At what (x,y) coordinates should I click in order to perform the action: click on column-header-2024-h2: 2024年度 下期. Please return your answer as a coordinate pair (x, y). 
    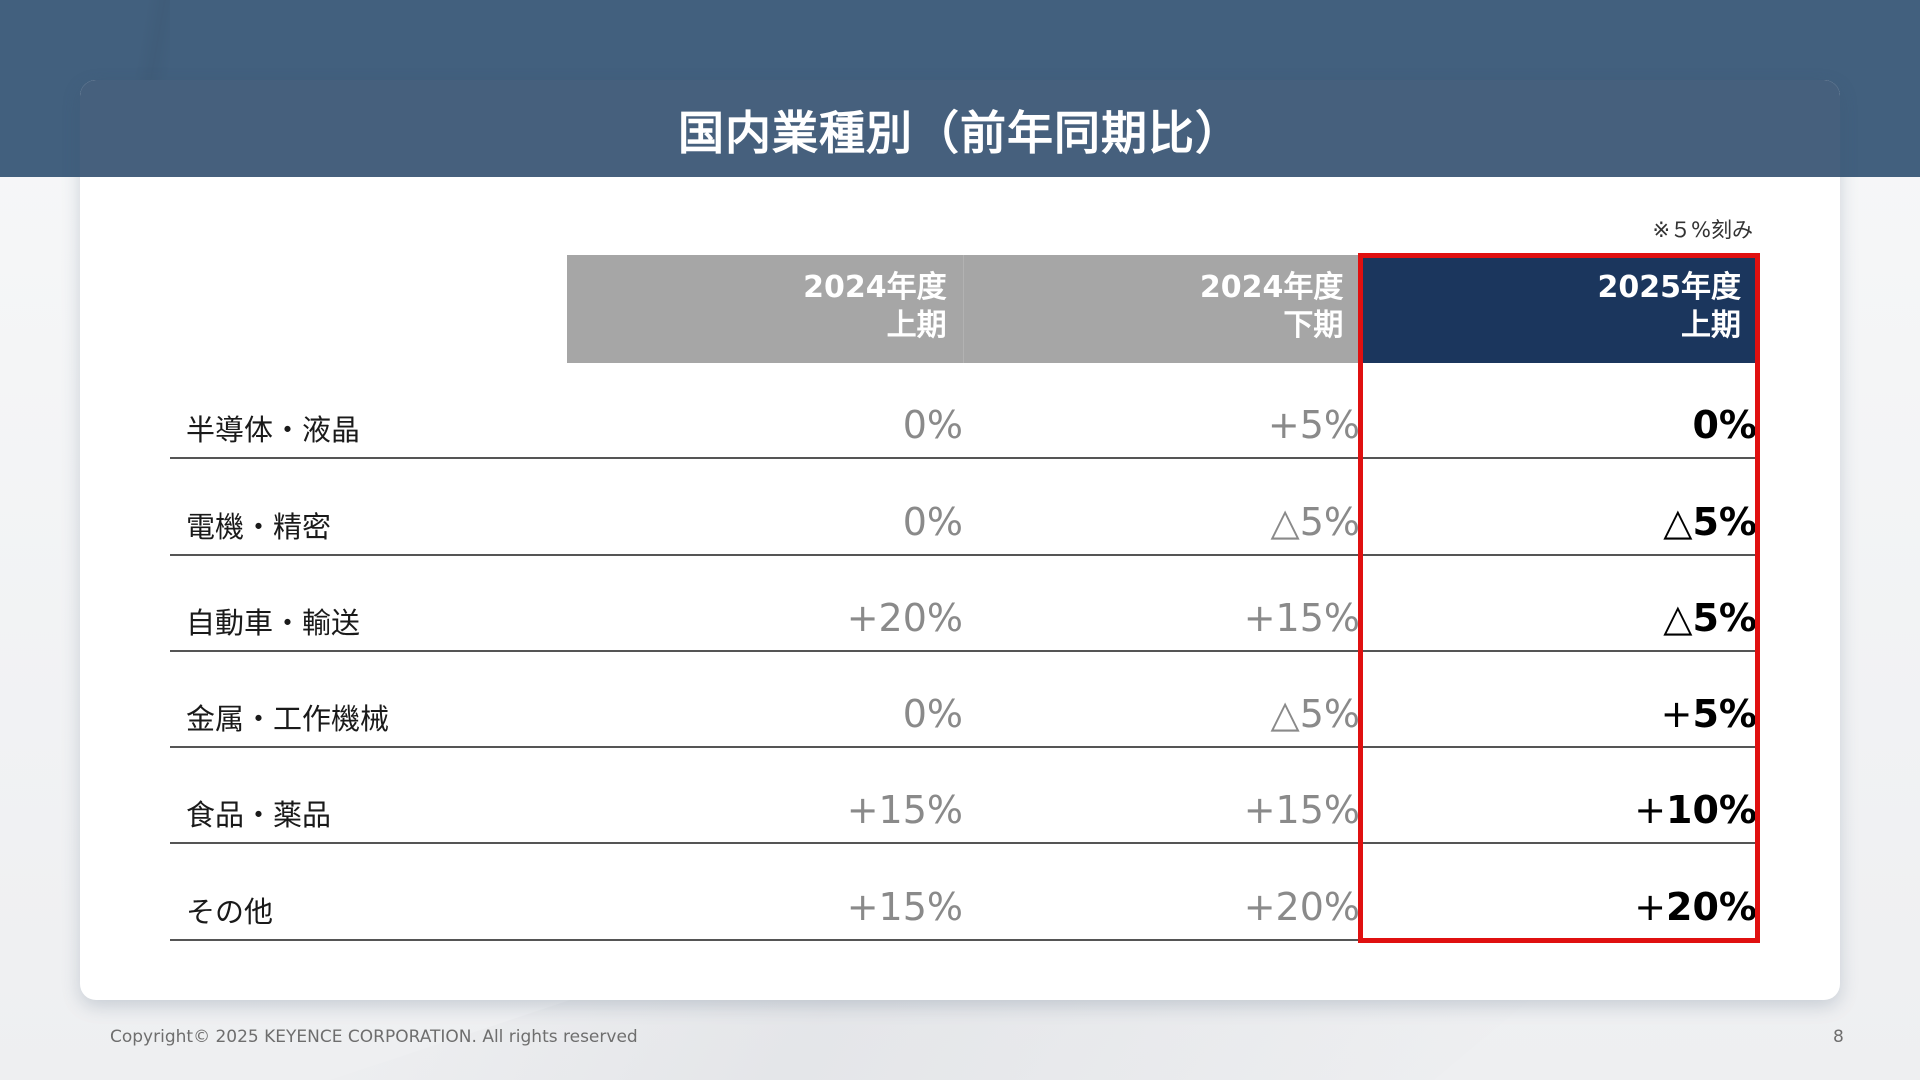
    Looking at the image, I should click on (1162, 309).